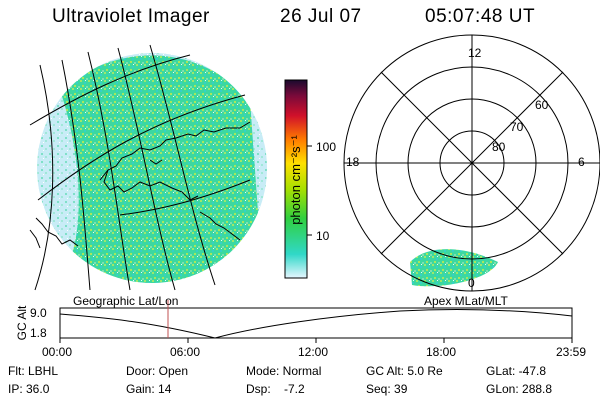  Describe the element at coordinates (519, 389) in the screenshot. I see `info-glon: GLon: 288.8` at that location.